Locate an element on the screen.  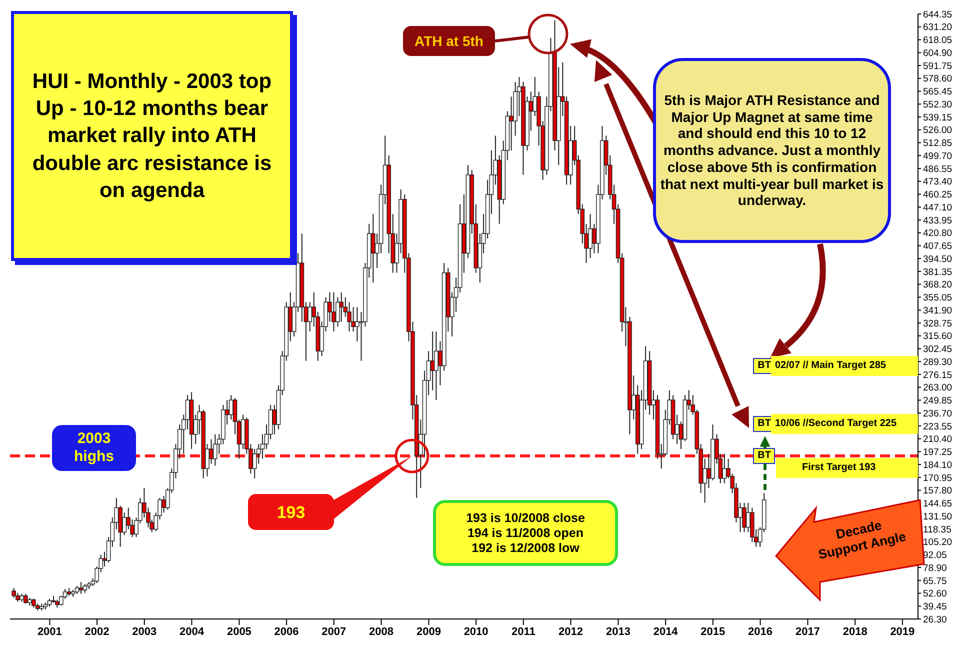
x-tick-label: 2013 is located at coordinates (618, 632).